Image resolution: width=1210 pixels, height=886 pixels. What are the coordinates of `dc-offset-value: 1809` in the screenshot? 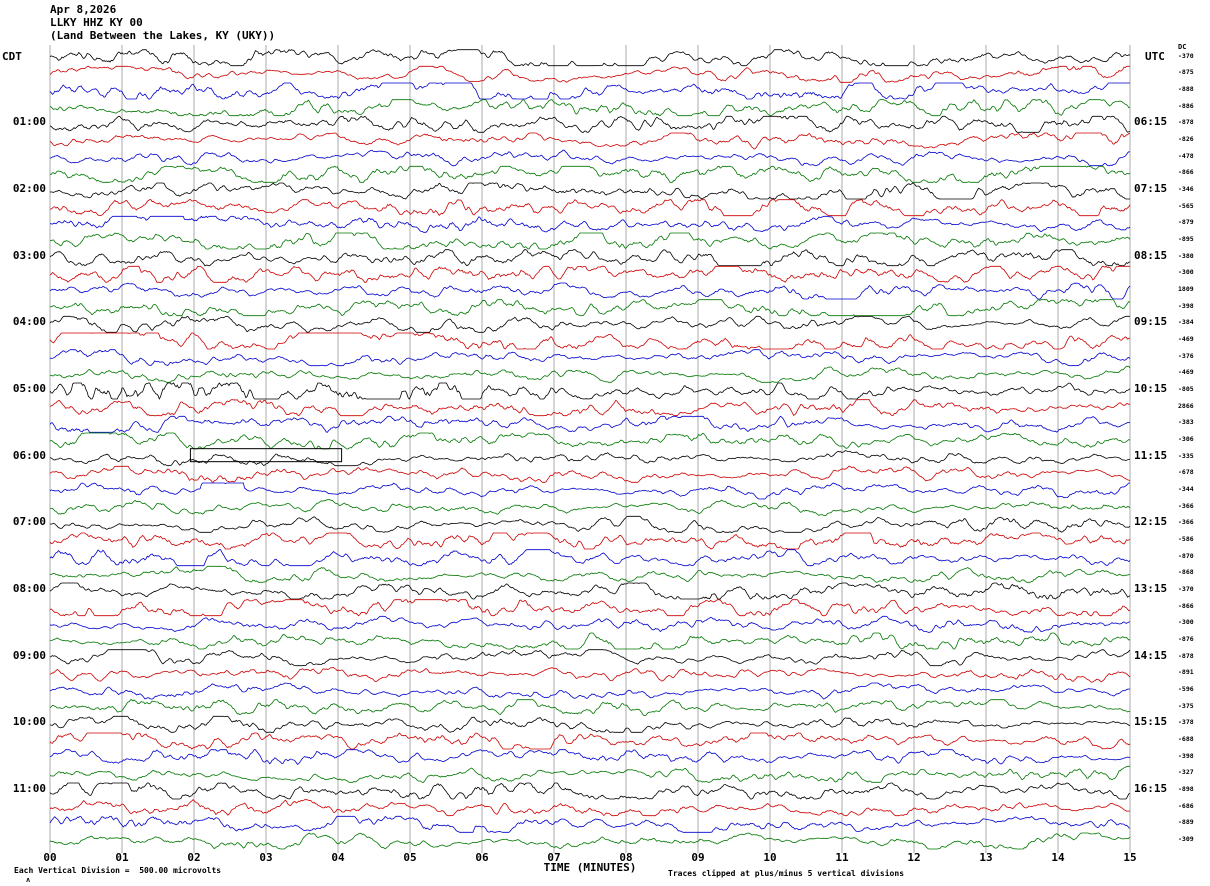 It's located at (1186, 289).